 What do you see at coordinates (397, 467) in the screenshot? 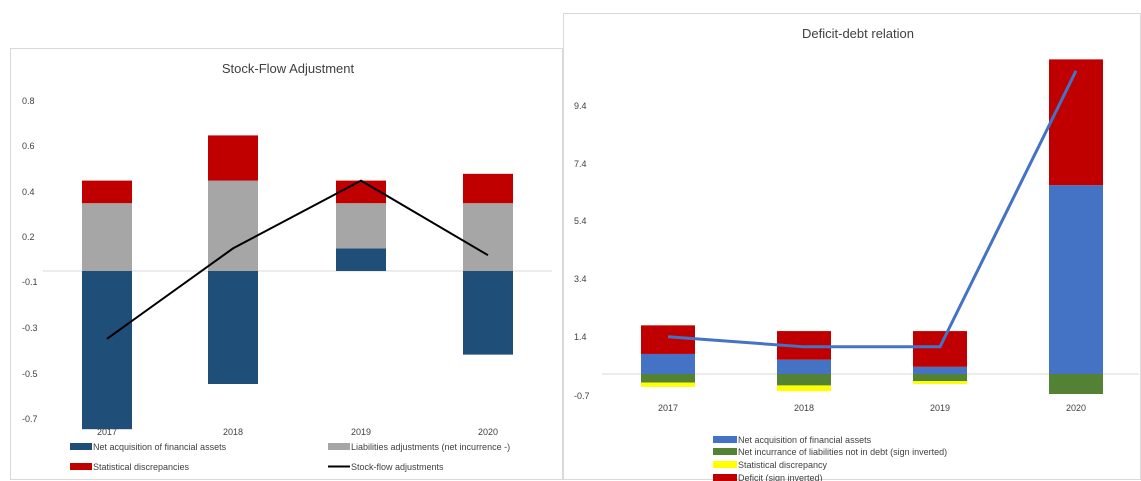
I see `legend-label: Stock-flow adjustments` at bounding box center [397, 467].